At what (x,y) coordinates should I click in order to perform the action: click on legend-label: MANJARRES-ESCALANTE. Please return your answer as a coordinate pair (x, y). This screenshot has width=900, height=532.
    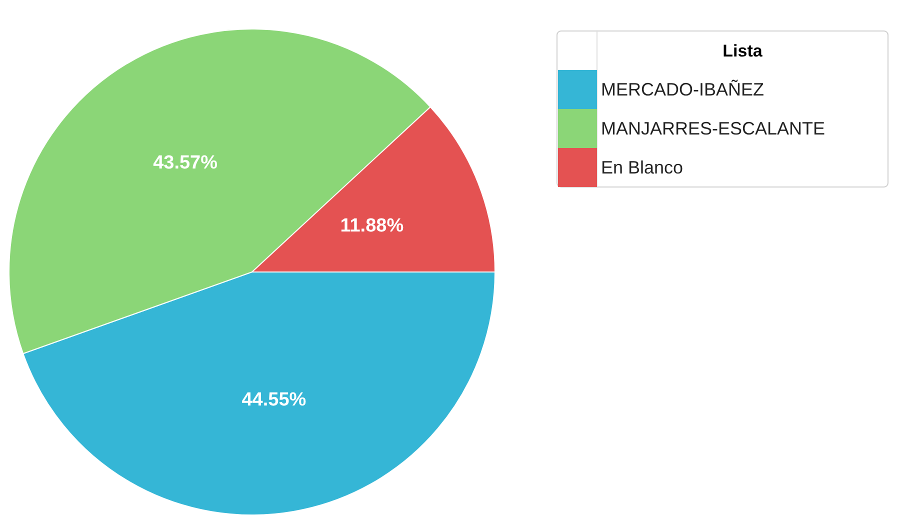
    Looking at the image, I should click on (713, 128).